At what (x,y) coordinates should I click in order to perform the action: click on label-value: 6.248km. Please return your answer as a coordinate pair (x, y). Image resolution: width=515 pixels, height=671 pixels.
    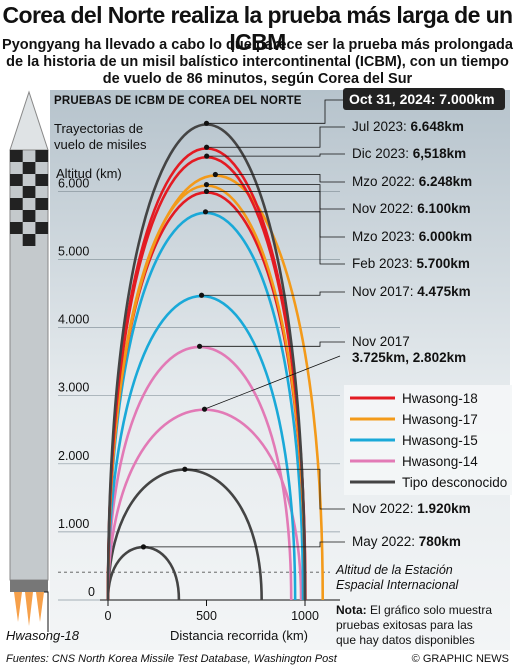
    Looking at the image, I should click on (445, 181).